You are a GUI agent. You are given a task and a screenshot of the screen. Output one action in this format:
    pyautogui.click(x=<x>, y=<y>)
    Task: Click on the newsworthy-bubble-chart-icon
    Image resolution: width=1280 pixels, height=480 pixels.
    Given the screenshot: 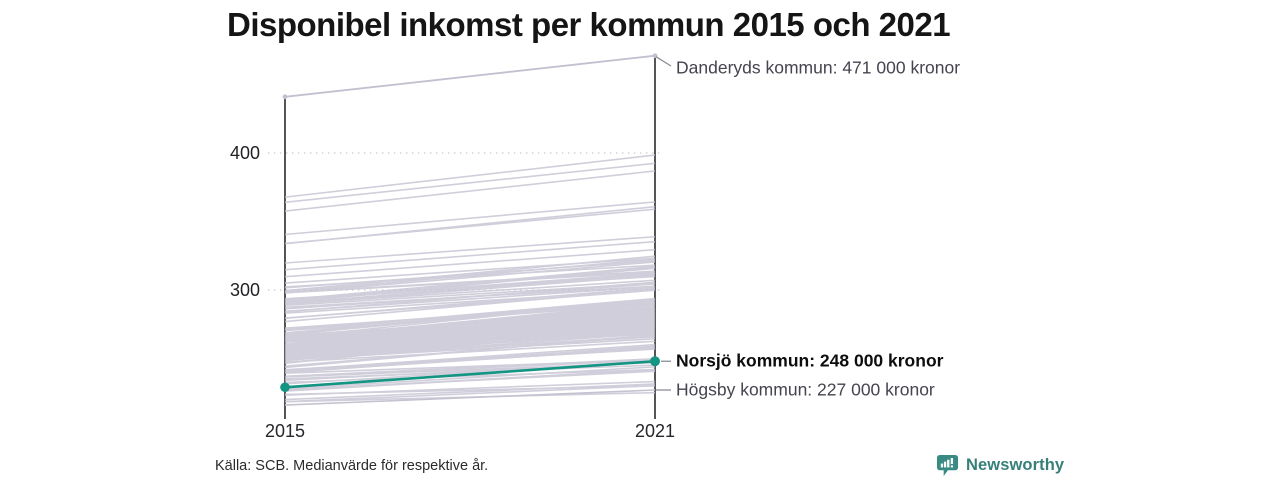 What is the action you would take?
    pyautogui.click(x=947, y=465)
    